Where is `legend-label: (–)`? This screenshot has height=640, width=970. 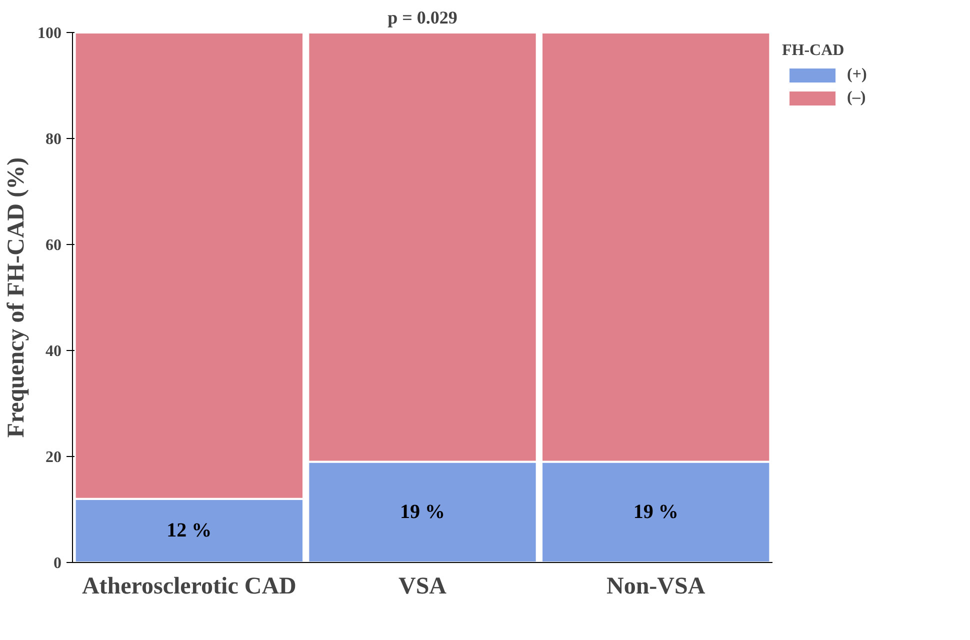 legend-label: (–) is located at coordinates (857, 98).